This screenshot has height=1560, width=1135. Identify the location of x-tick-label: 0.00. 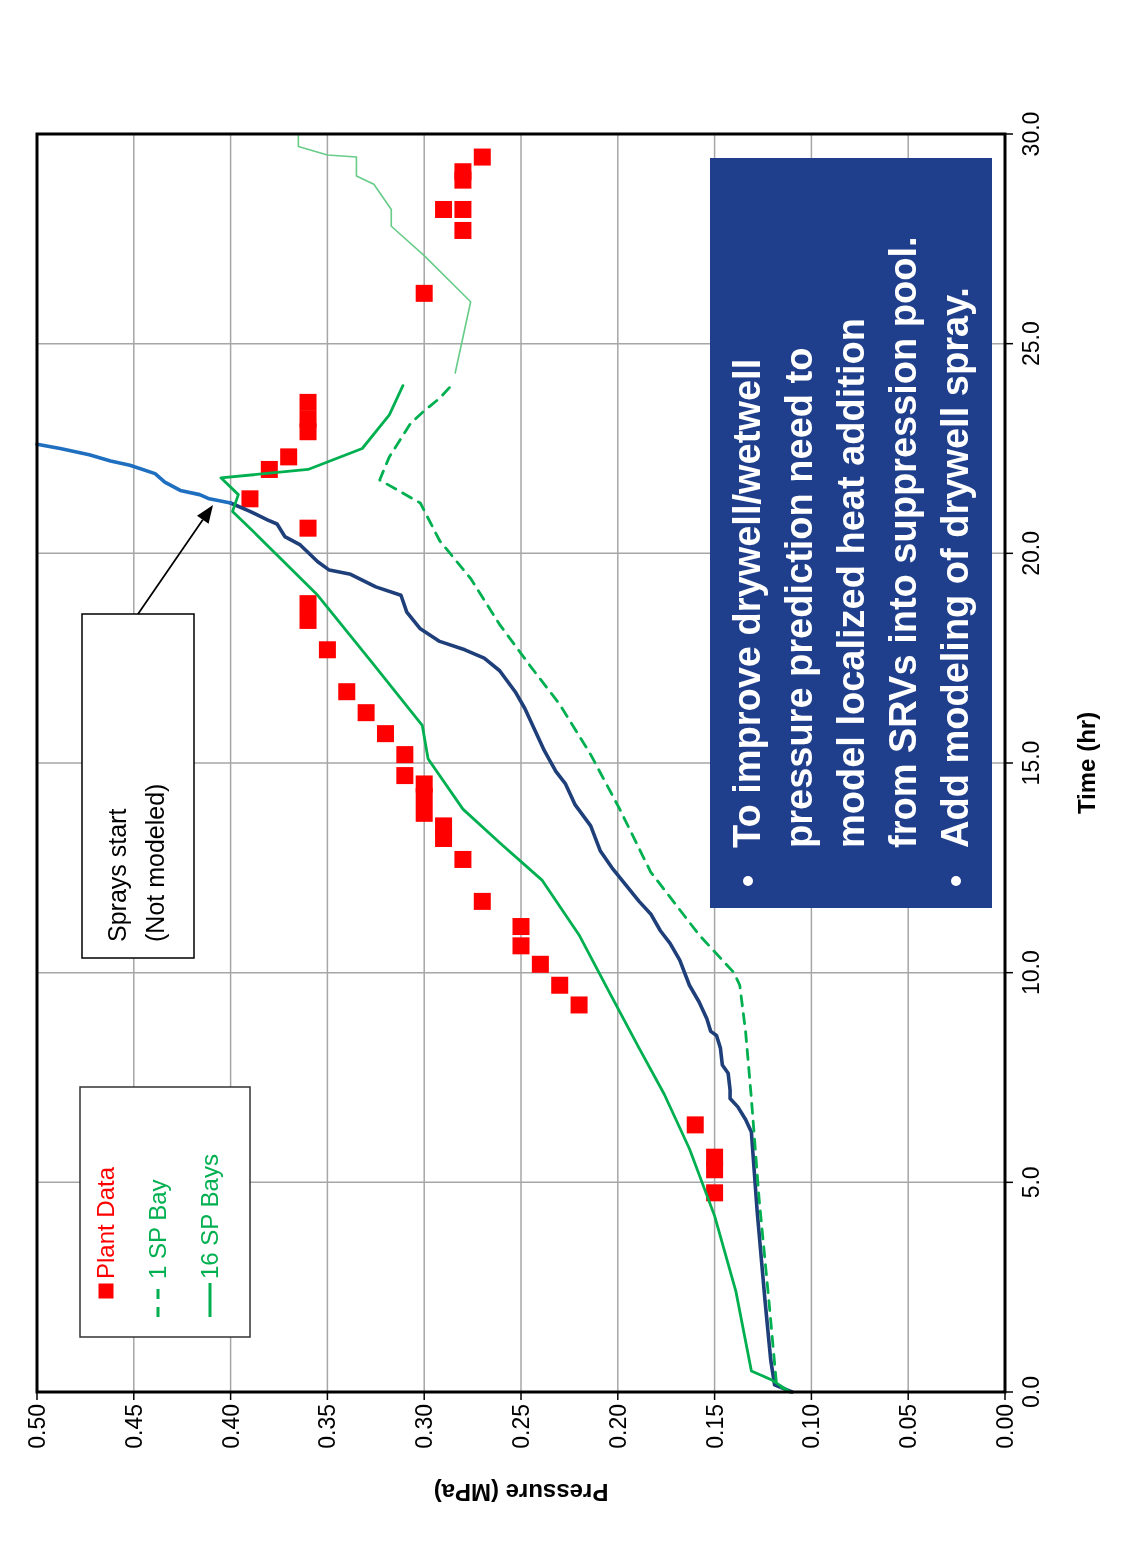
(1005, 1426).